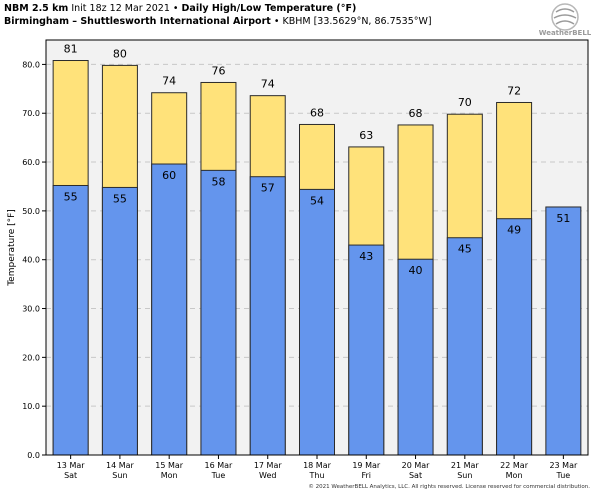 The image size is (600, 493). I want to click on x-tick-date: 15 Mar, so click(169, 465).